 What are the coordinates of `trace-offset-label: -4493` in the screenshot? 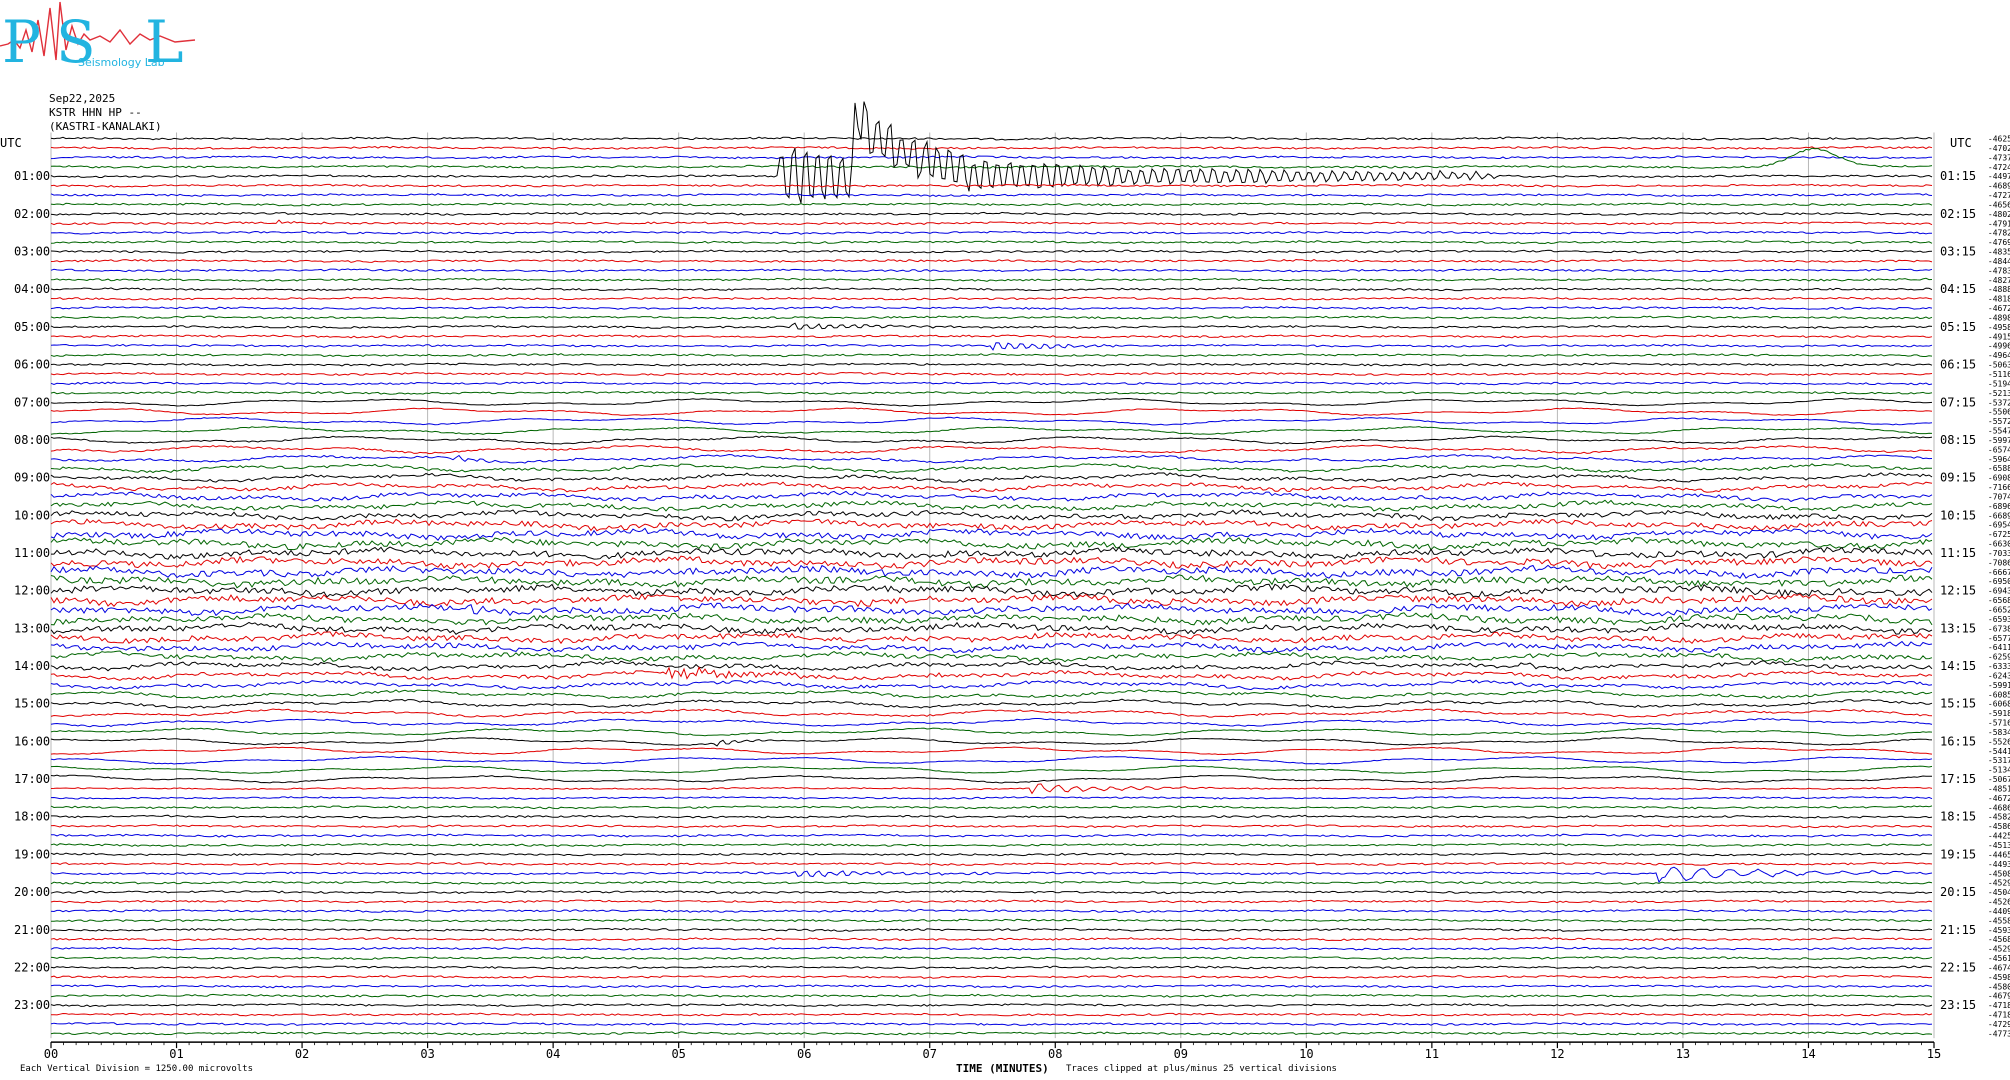 It's located at (1999, 864).